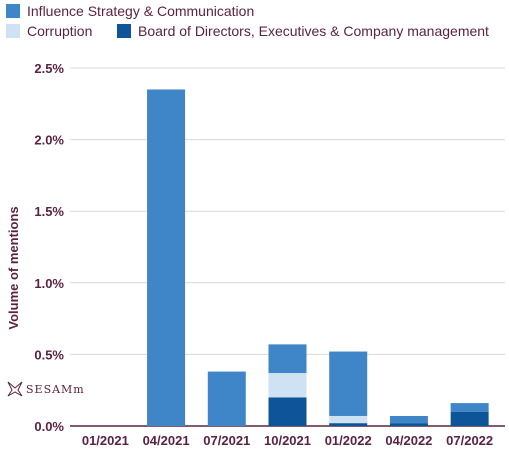 This screenshot has height=450, width=509. I want to click on x-tick-label: 04/2021, so click(166, 440).